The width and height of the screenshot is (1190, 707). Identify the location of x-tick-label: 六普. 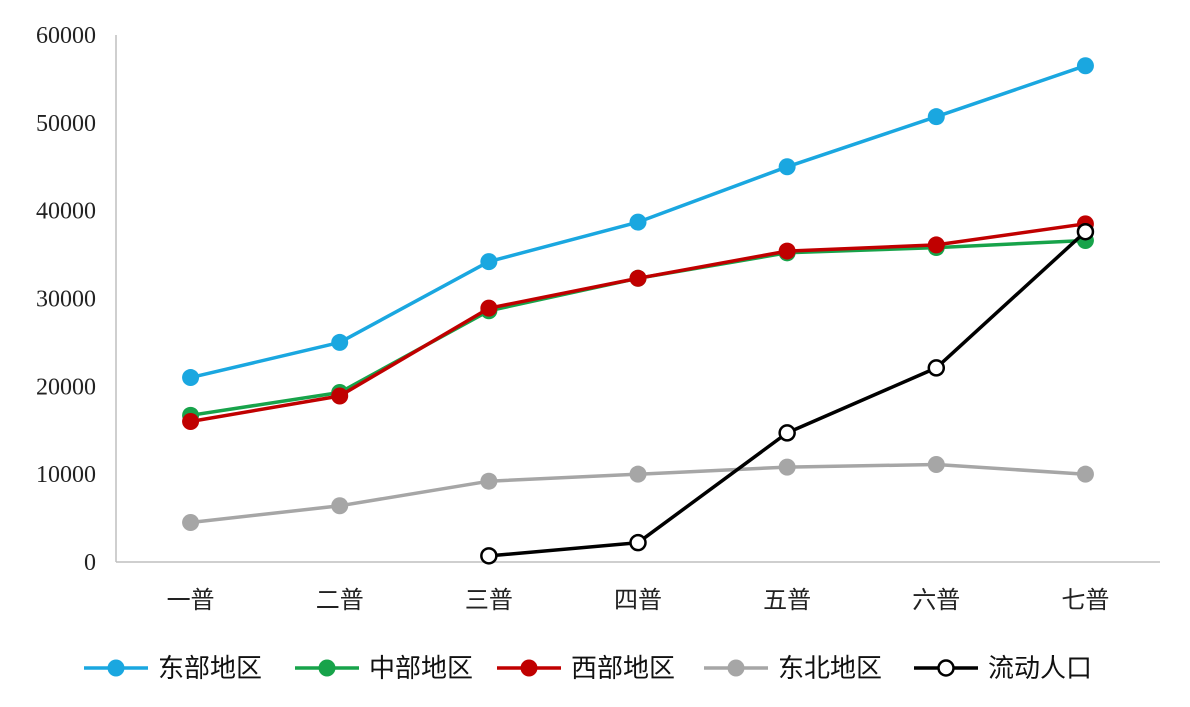
(936, 600).